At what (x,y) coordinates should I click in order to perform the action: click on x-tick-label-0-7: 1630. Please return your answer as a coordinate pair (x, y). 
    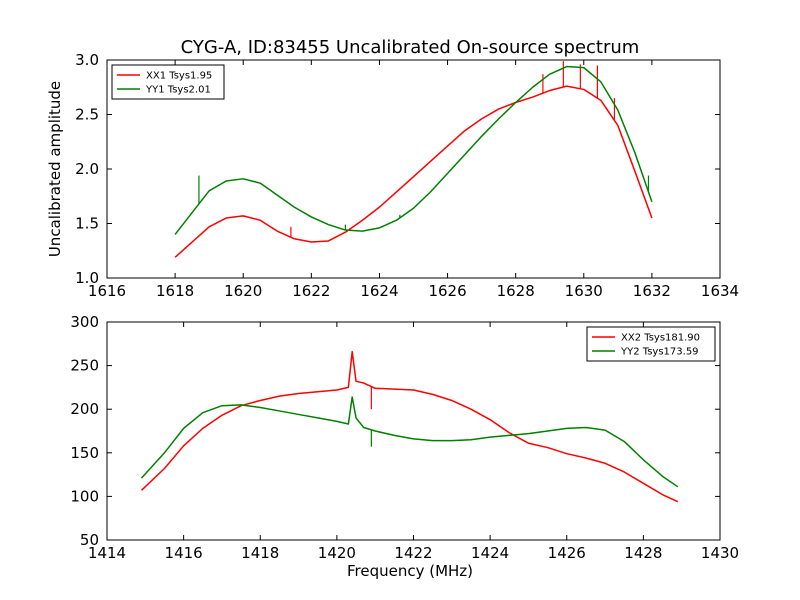
    Looking at the image, I should click on (584, 291).